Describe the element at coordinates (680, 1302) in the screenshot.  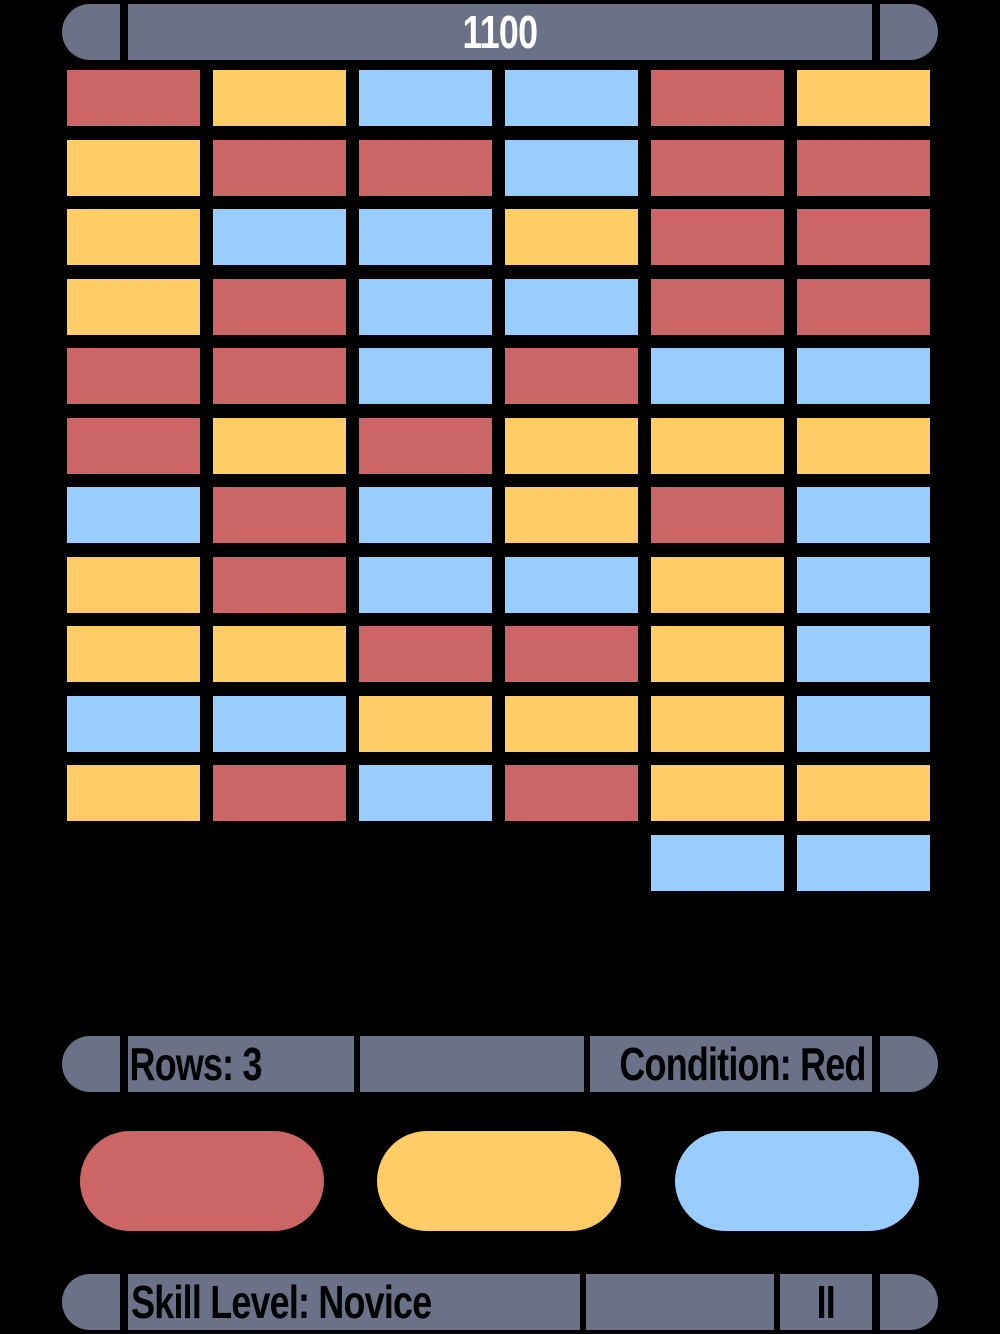
I see `footer-blank-panel` at that location.